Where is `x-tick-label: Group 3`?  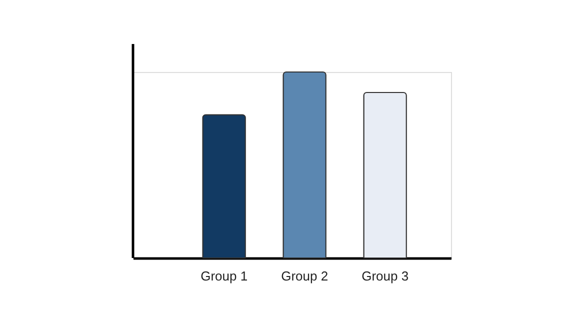
x-tick-label: Group 3 is located at coordinates (385, 276).